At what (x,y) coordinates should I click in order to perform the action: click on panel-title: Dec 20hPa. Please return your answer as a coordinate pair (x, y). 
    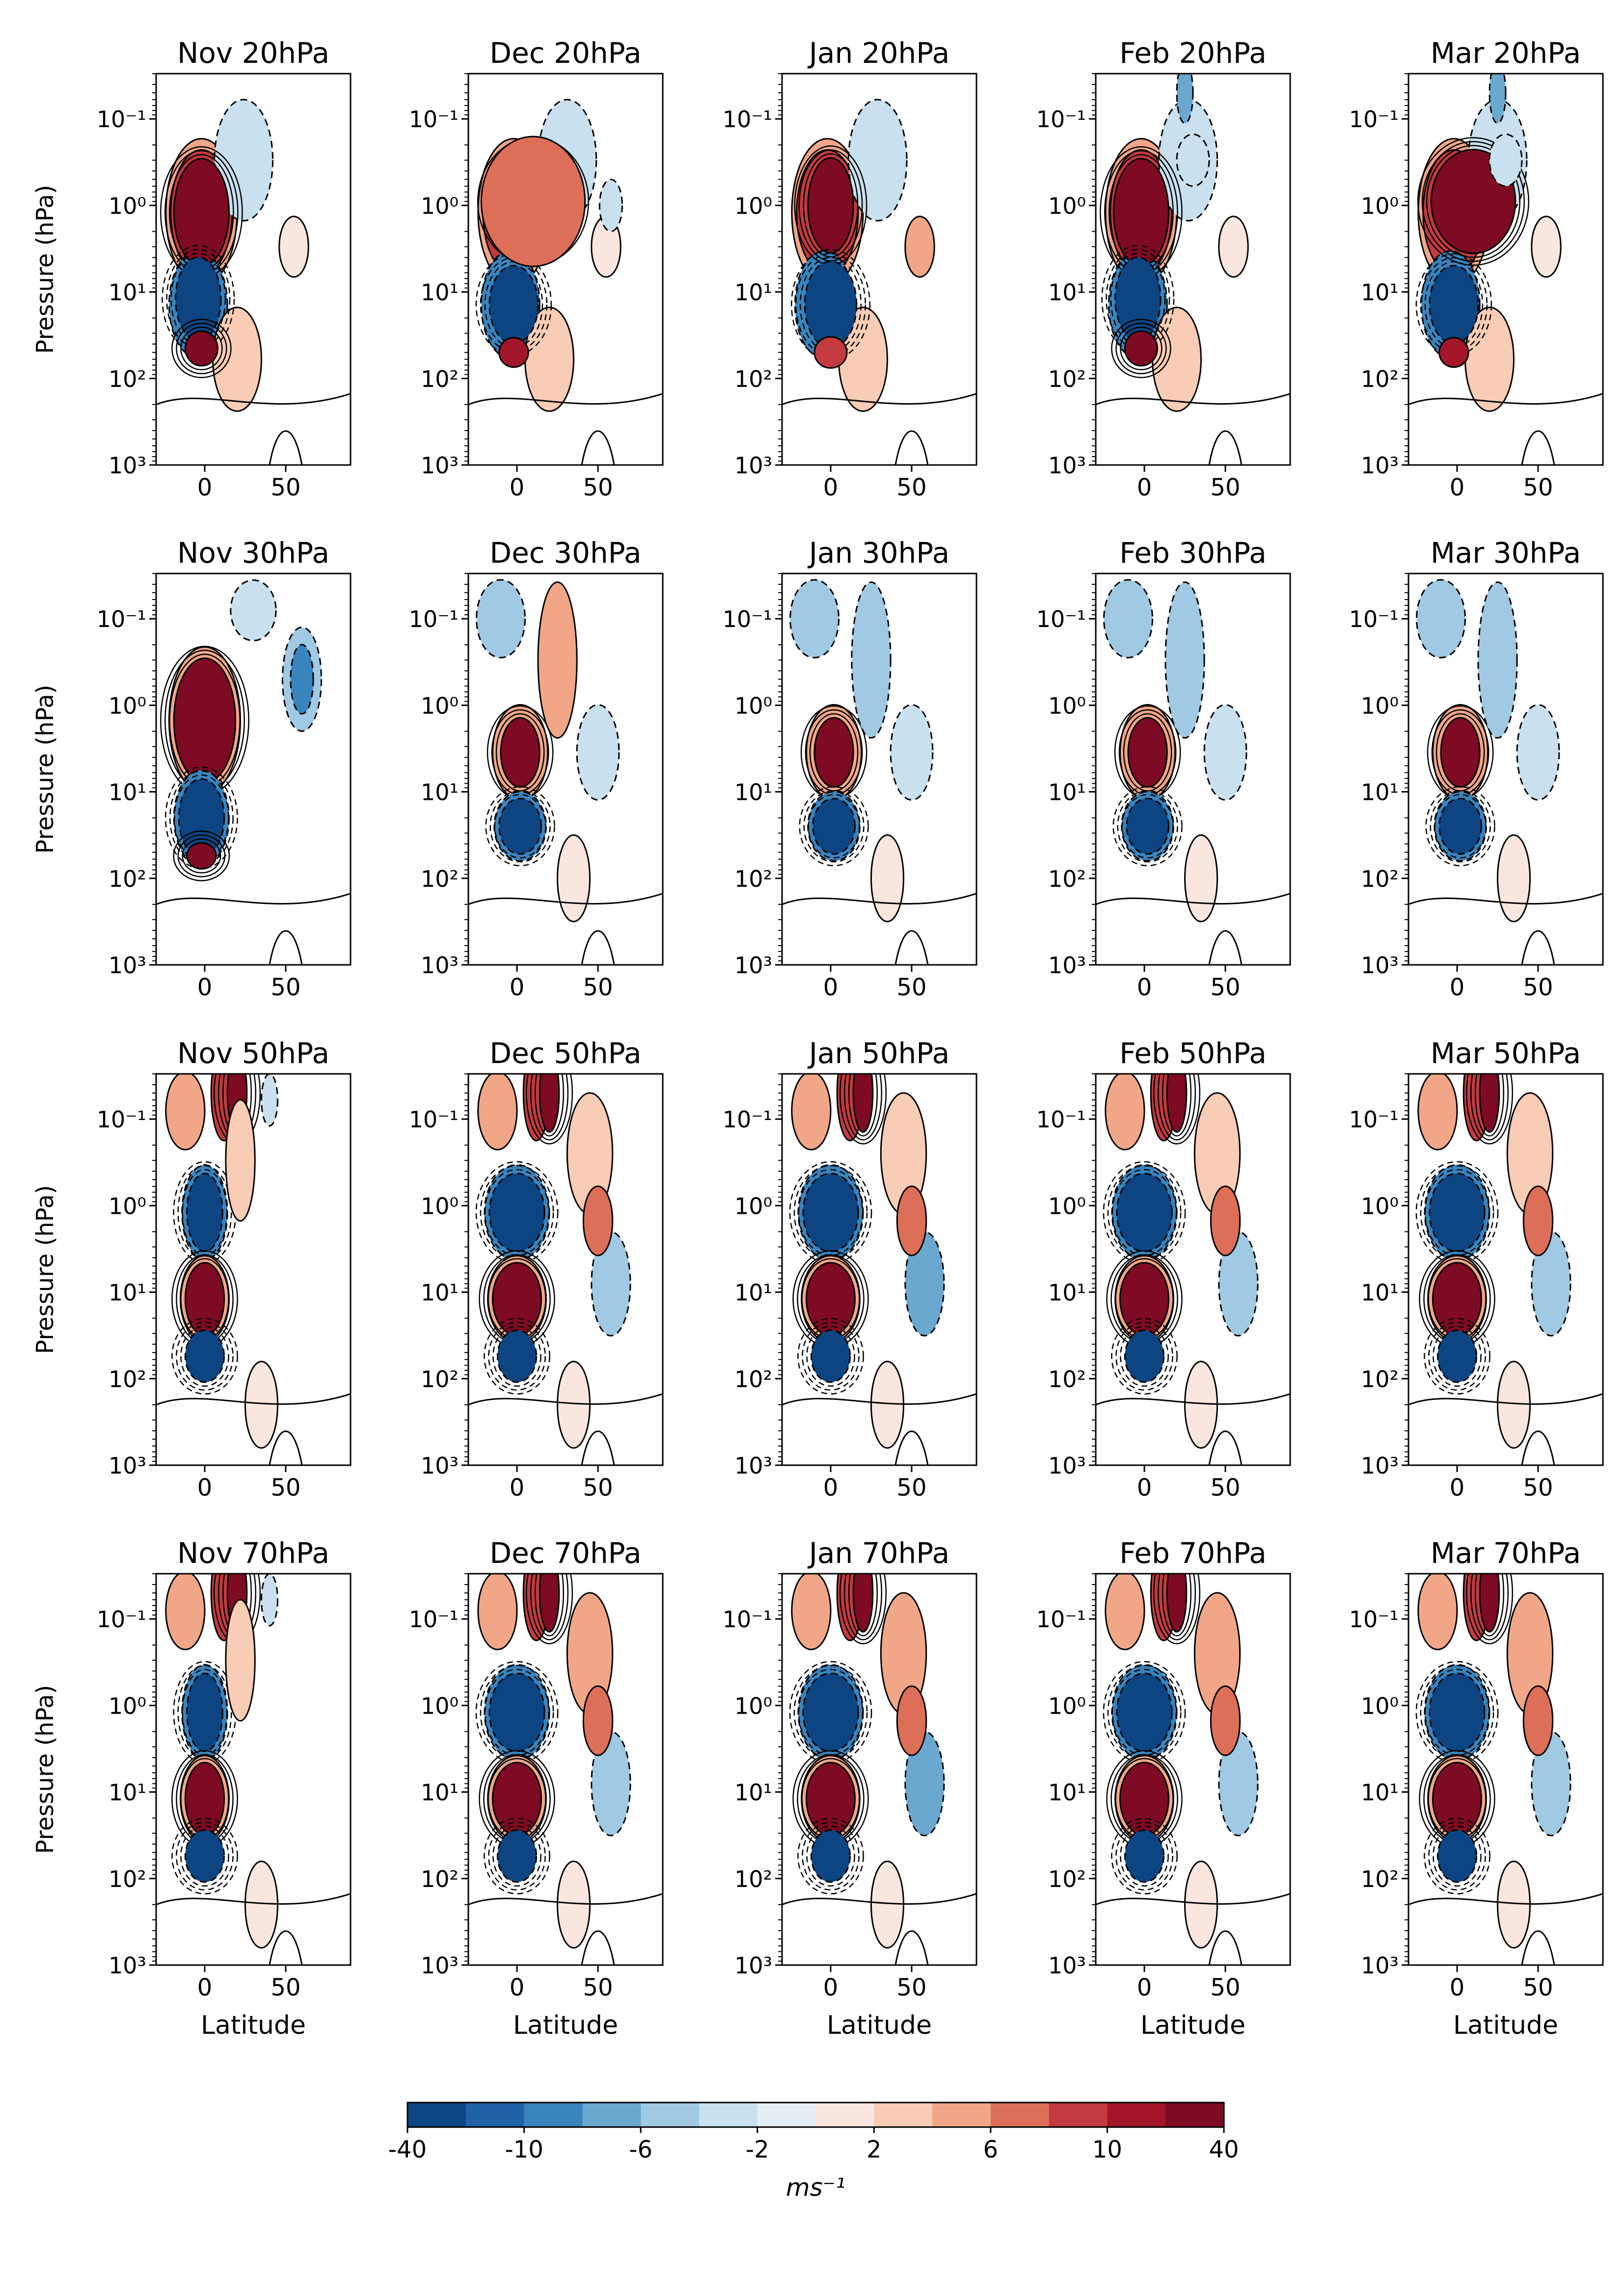
    Looking at the image, I should click on (565, 53).